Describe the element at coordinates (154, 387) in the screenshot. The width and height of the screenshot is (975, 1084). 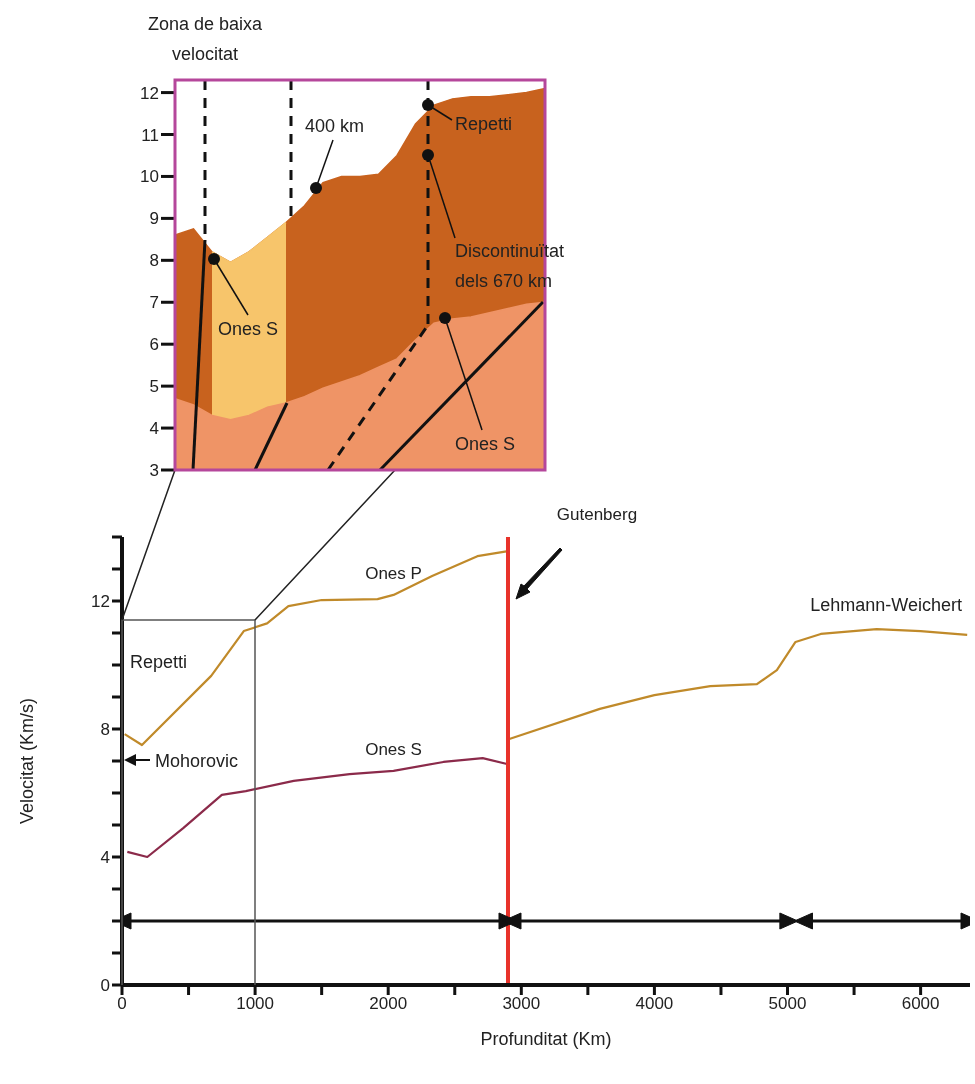
I see `y-tick-label: 5` at that location.